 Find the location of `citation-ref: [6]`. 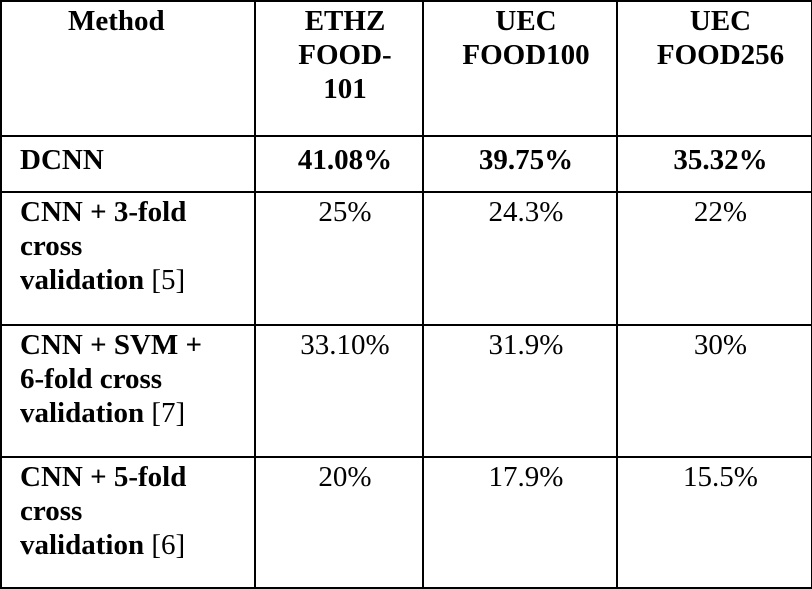

citation-ref: [6] is located at coordinates (168, 545).